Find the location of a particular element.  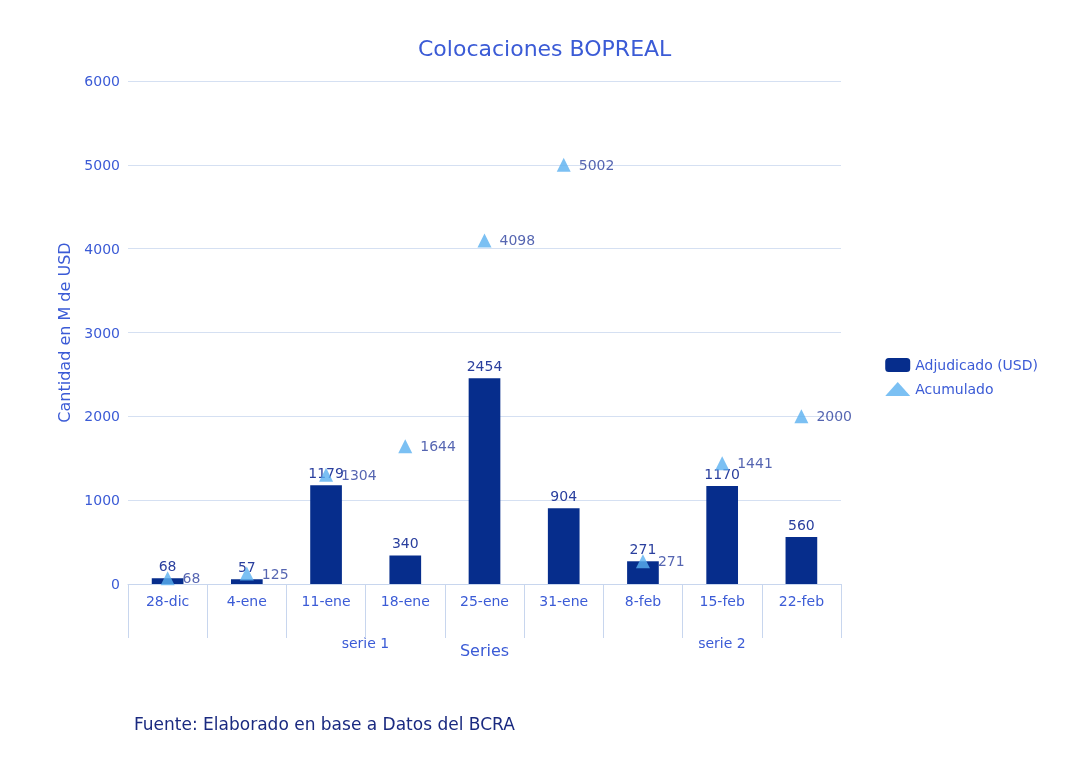

data-label: 1304 is located at coordinates (359, 474).